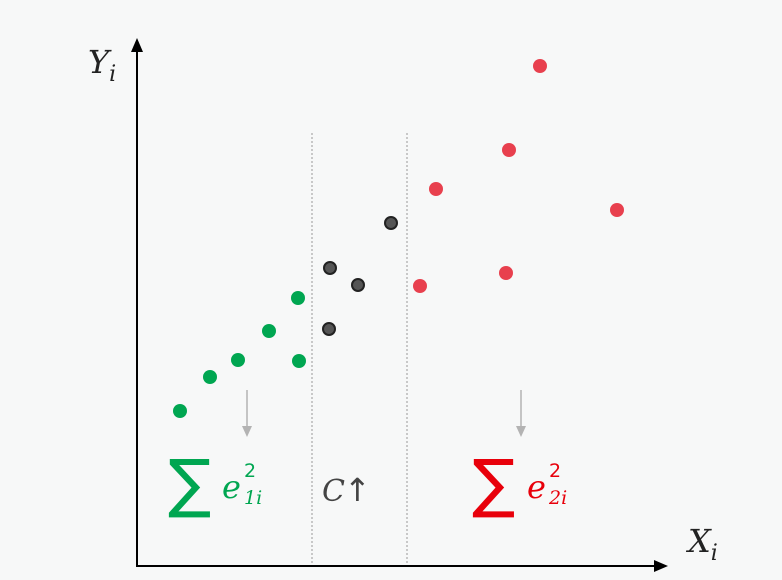 Image resolution: width=782 pixels, height=580 pixels. What do you see at coordinates (555, 471) in the screenshot?
I see `right-sum-sup: 2` at bounding box center [555, 471].